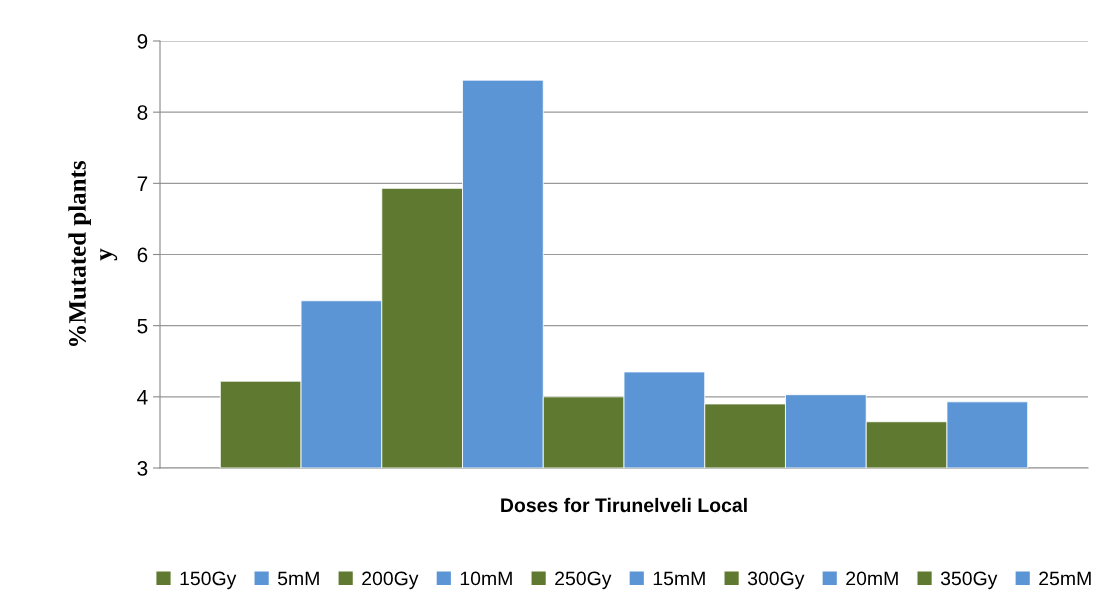 The height and width of the screenshot is (605, 1105). I want to click on y-tick-label: 3, so click(142, 468).